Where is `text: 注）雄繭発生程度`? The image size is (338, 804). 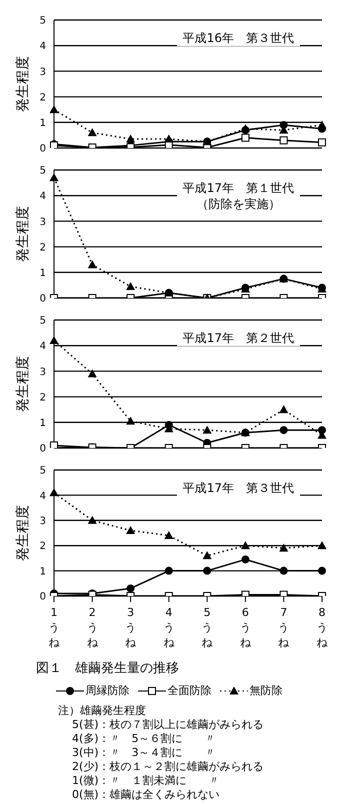
text: 注）雄繭発生程度 is located at coordinates (102, 711).